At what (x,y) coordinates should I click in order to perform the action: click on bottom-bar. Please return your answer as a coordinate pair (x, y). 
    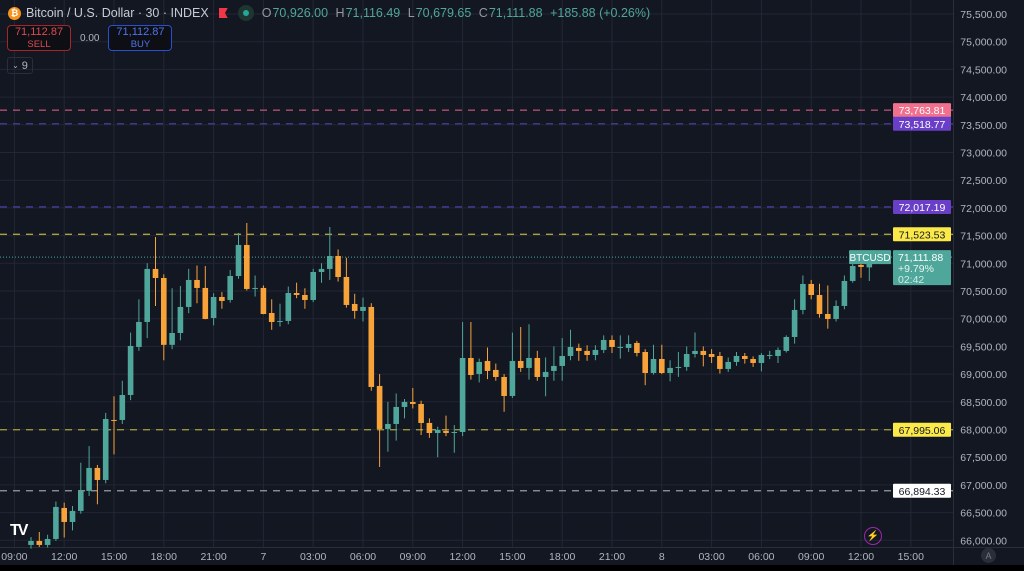
    Looking at the image, I should click on (512, 568).